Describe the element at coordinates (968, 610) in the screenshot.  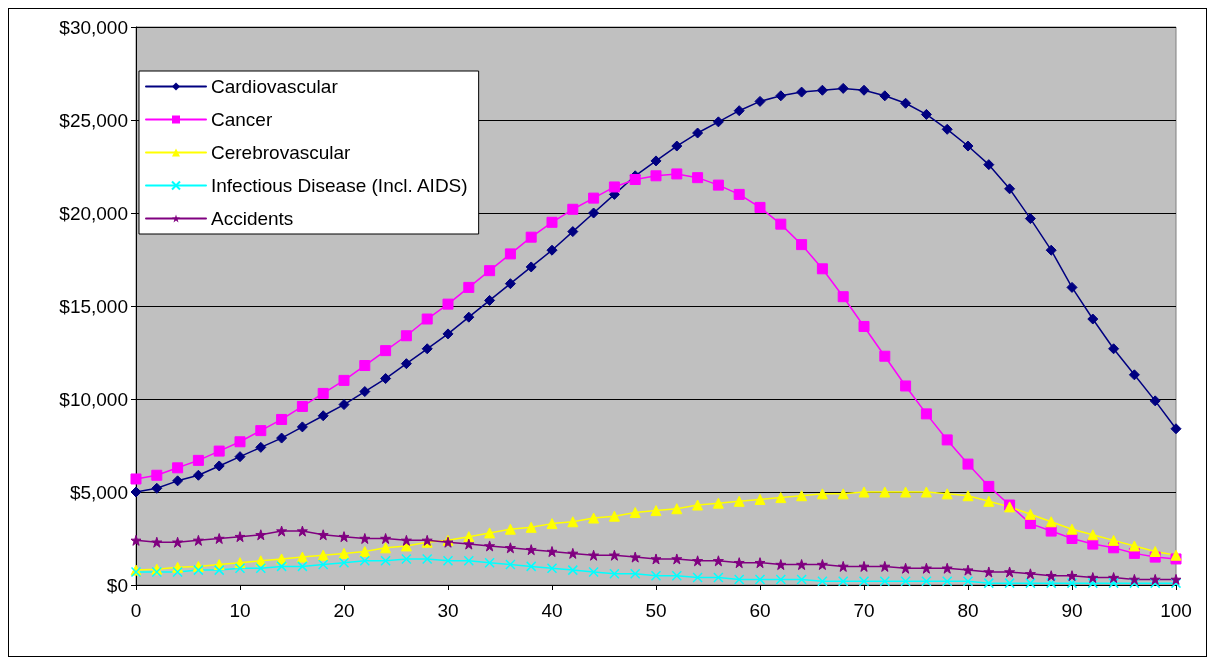
I see `x-tick-label: 80` at that location.